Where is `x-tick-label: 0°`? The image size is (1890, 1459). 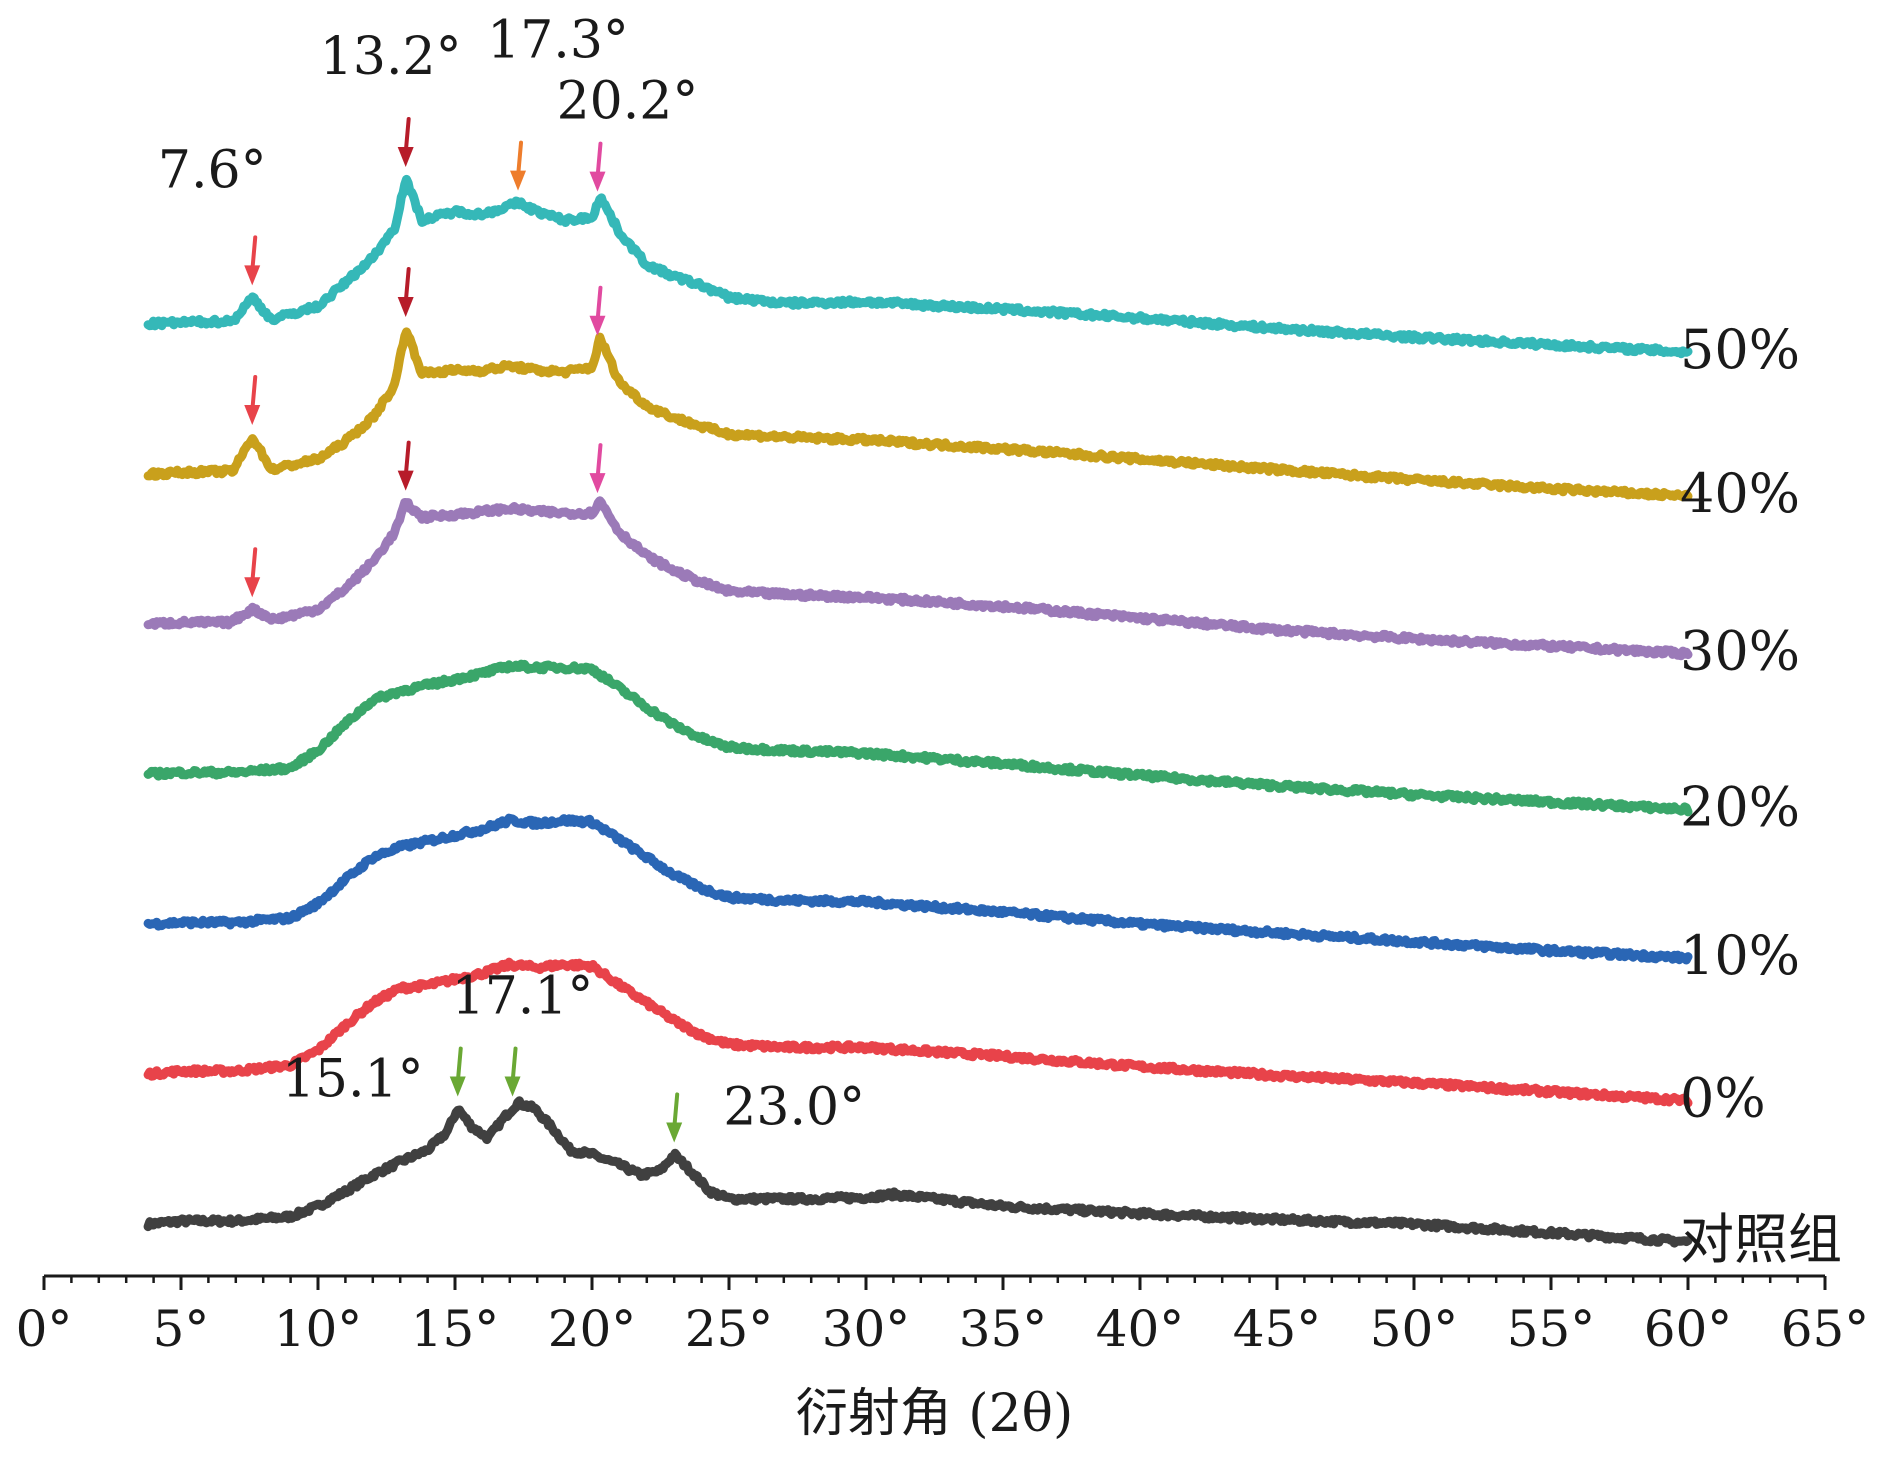 x-tick-label: 0° is located at coordinates (44, 1329).